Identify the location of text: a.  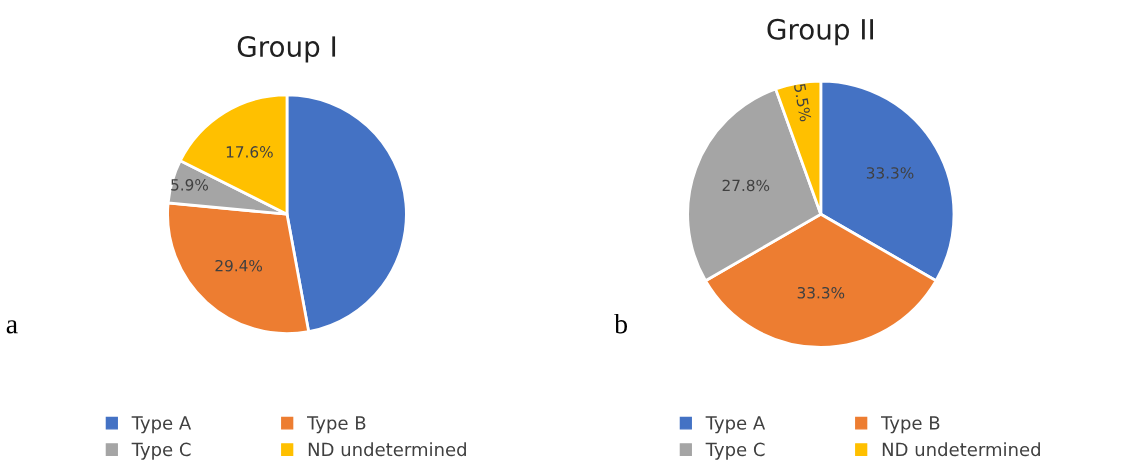
(12, 327).